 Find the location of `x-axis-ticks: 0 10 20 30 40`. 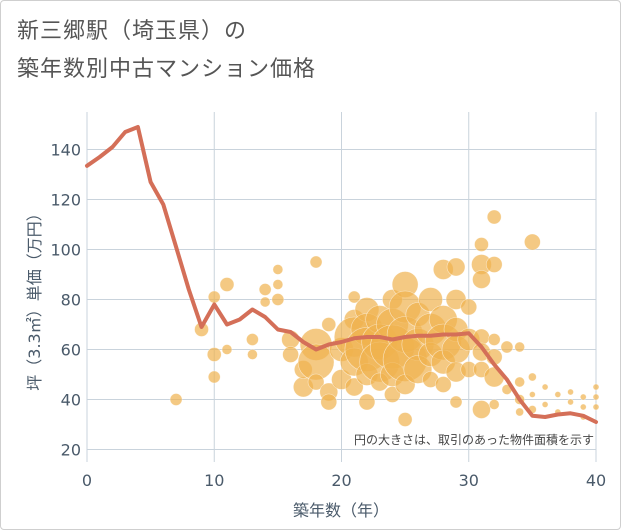

x-axis-ticks: 0 10 20 30 40 is located at coordinates (344, 480).